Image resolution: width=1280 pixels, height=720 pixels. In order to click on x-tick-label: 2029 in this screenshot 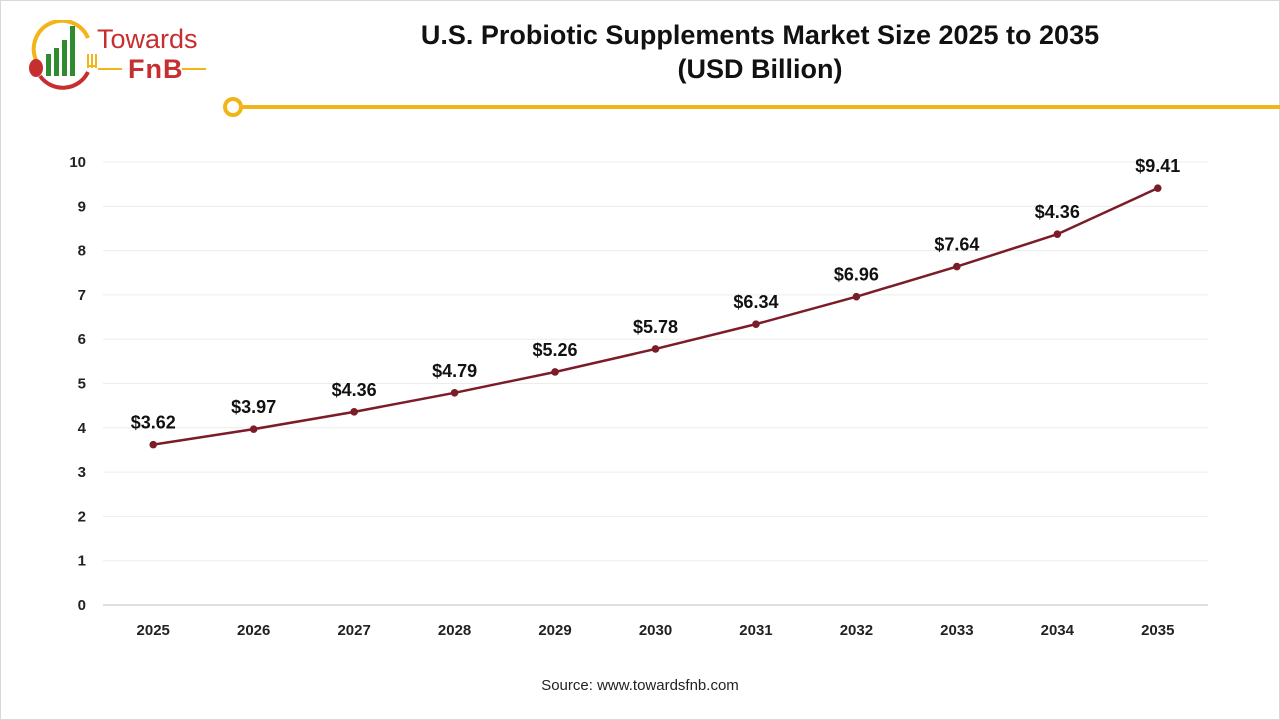, I will do `click(554, 630)`.